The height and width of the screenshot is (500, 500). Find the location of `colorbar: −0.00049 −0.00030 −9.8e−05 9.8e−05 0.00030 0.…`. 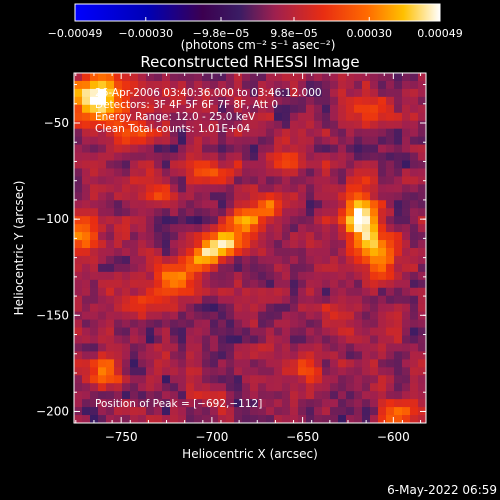

colorbar: −0.00049 −0.00030 −9.8e−05 9.8e−05 0.00030 0.… is located at coordinates (255, 27).